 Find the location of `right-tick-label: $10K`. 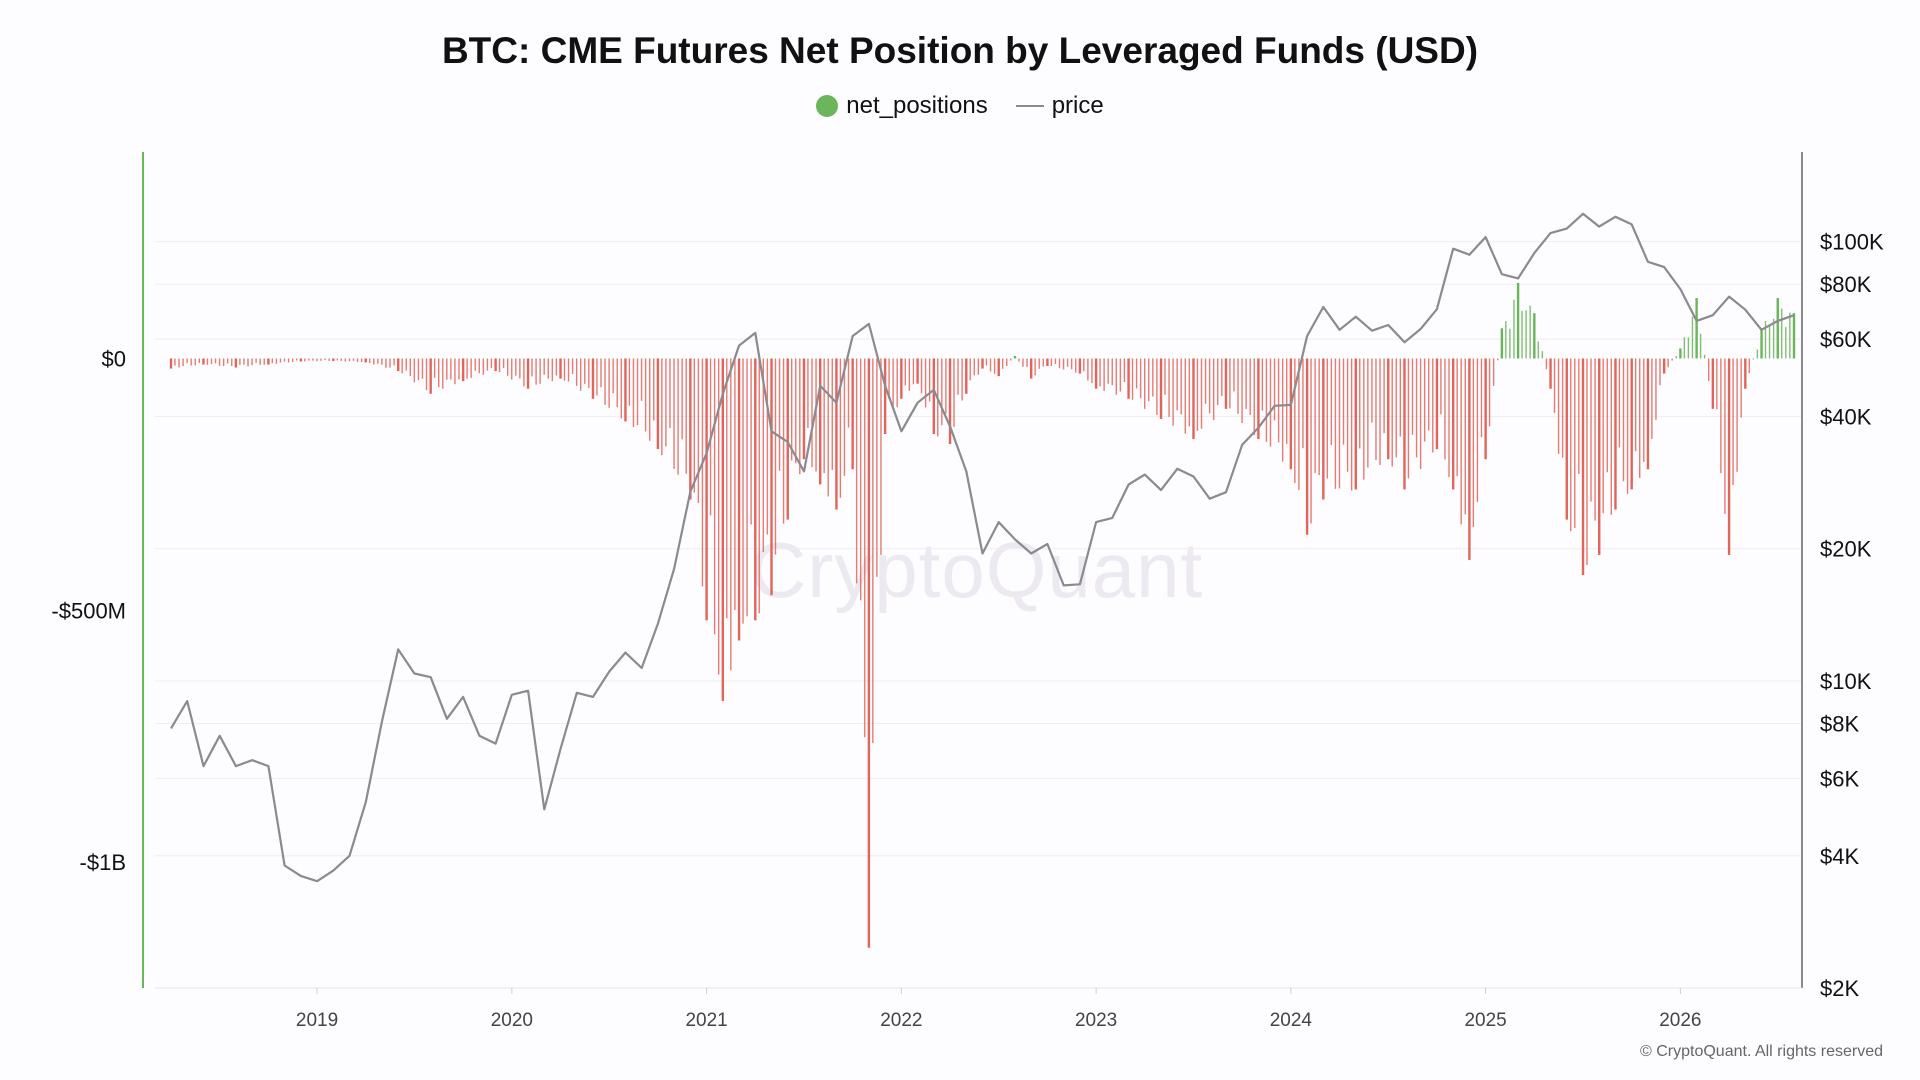

right-tick-label: $10K is located at coordinates (1846, 681).